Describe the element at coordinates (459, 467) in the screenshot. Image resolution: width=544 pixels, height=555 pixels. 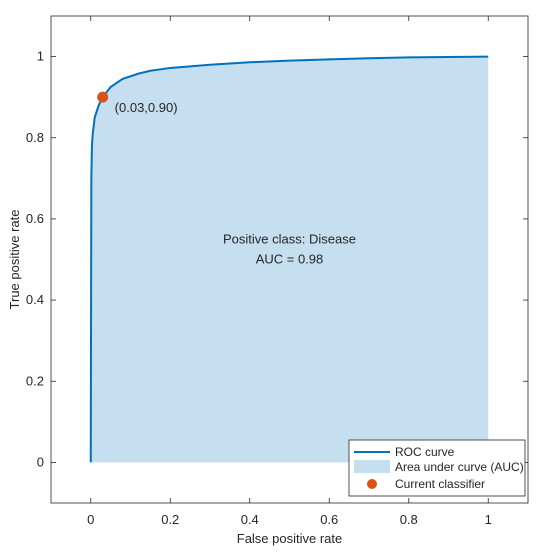
I see `legend-label-auc: Area under curve (AUC)` at that location.